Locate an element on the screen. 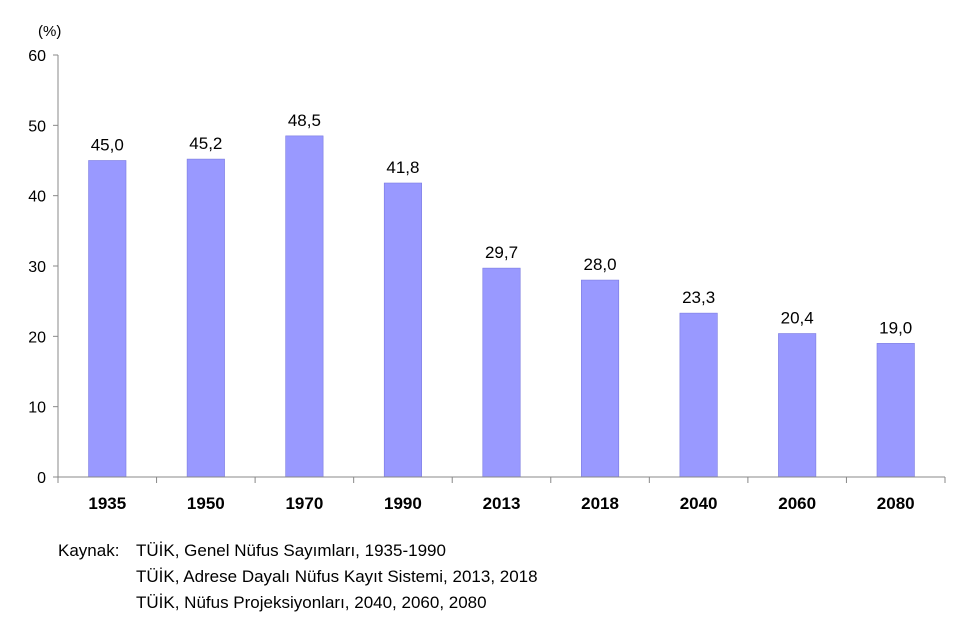 Image resolution: width=960 pixels, height=628 pixels. y-tick-label: 30 is located at coordinates (37, 267).